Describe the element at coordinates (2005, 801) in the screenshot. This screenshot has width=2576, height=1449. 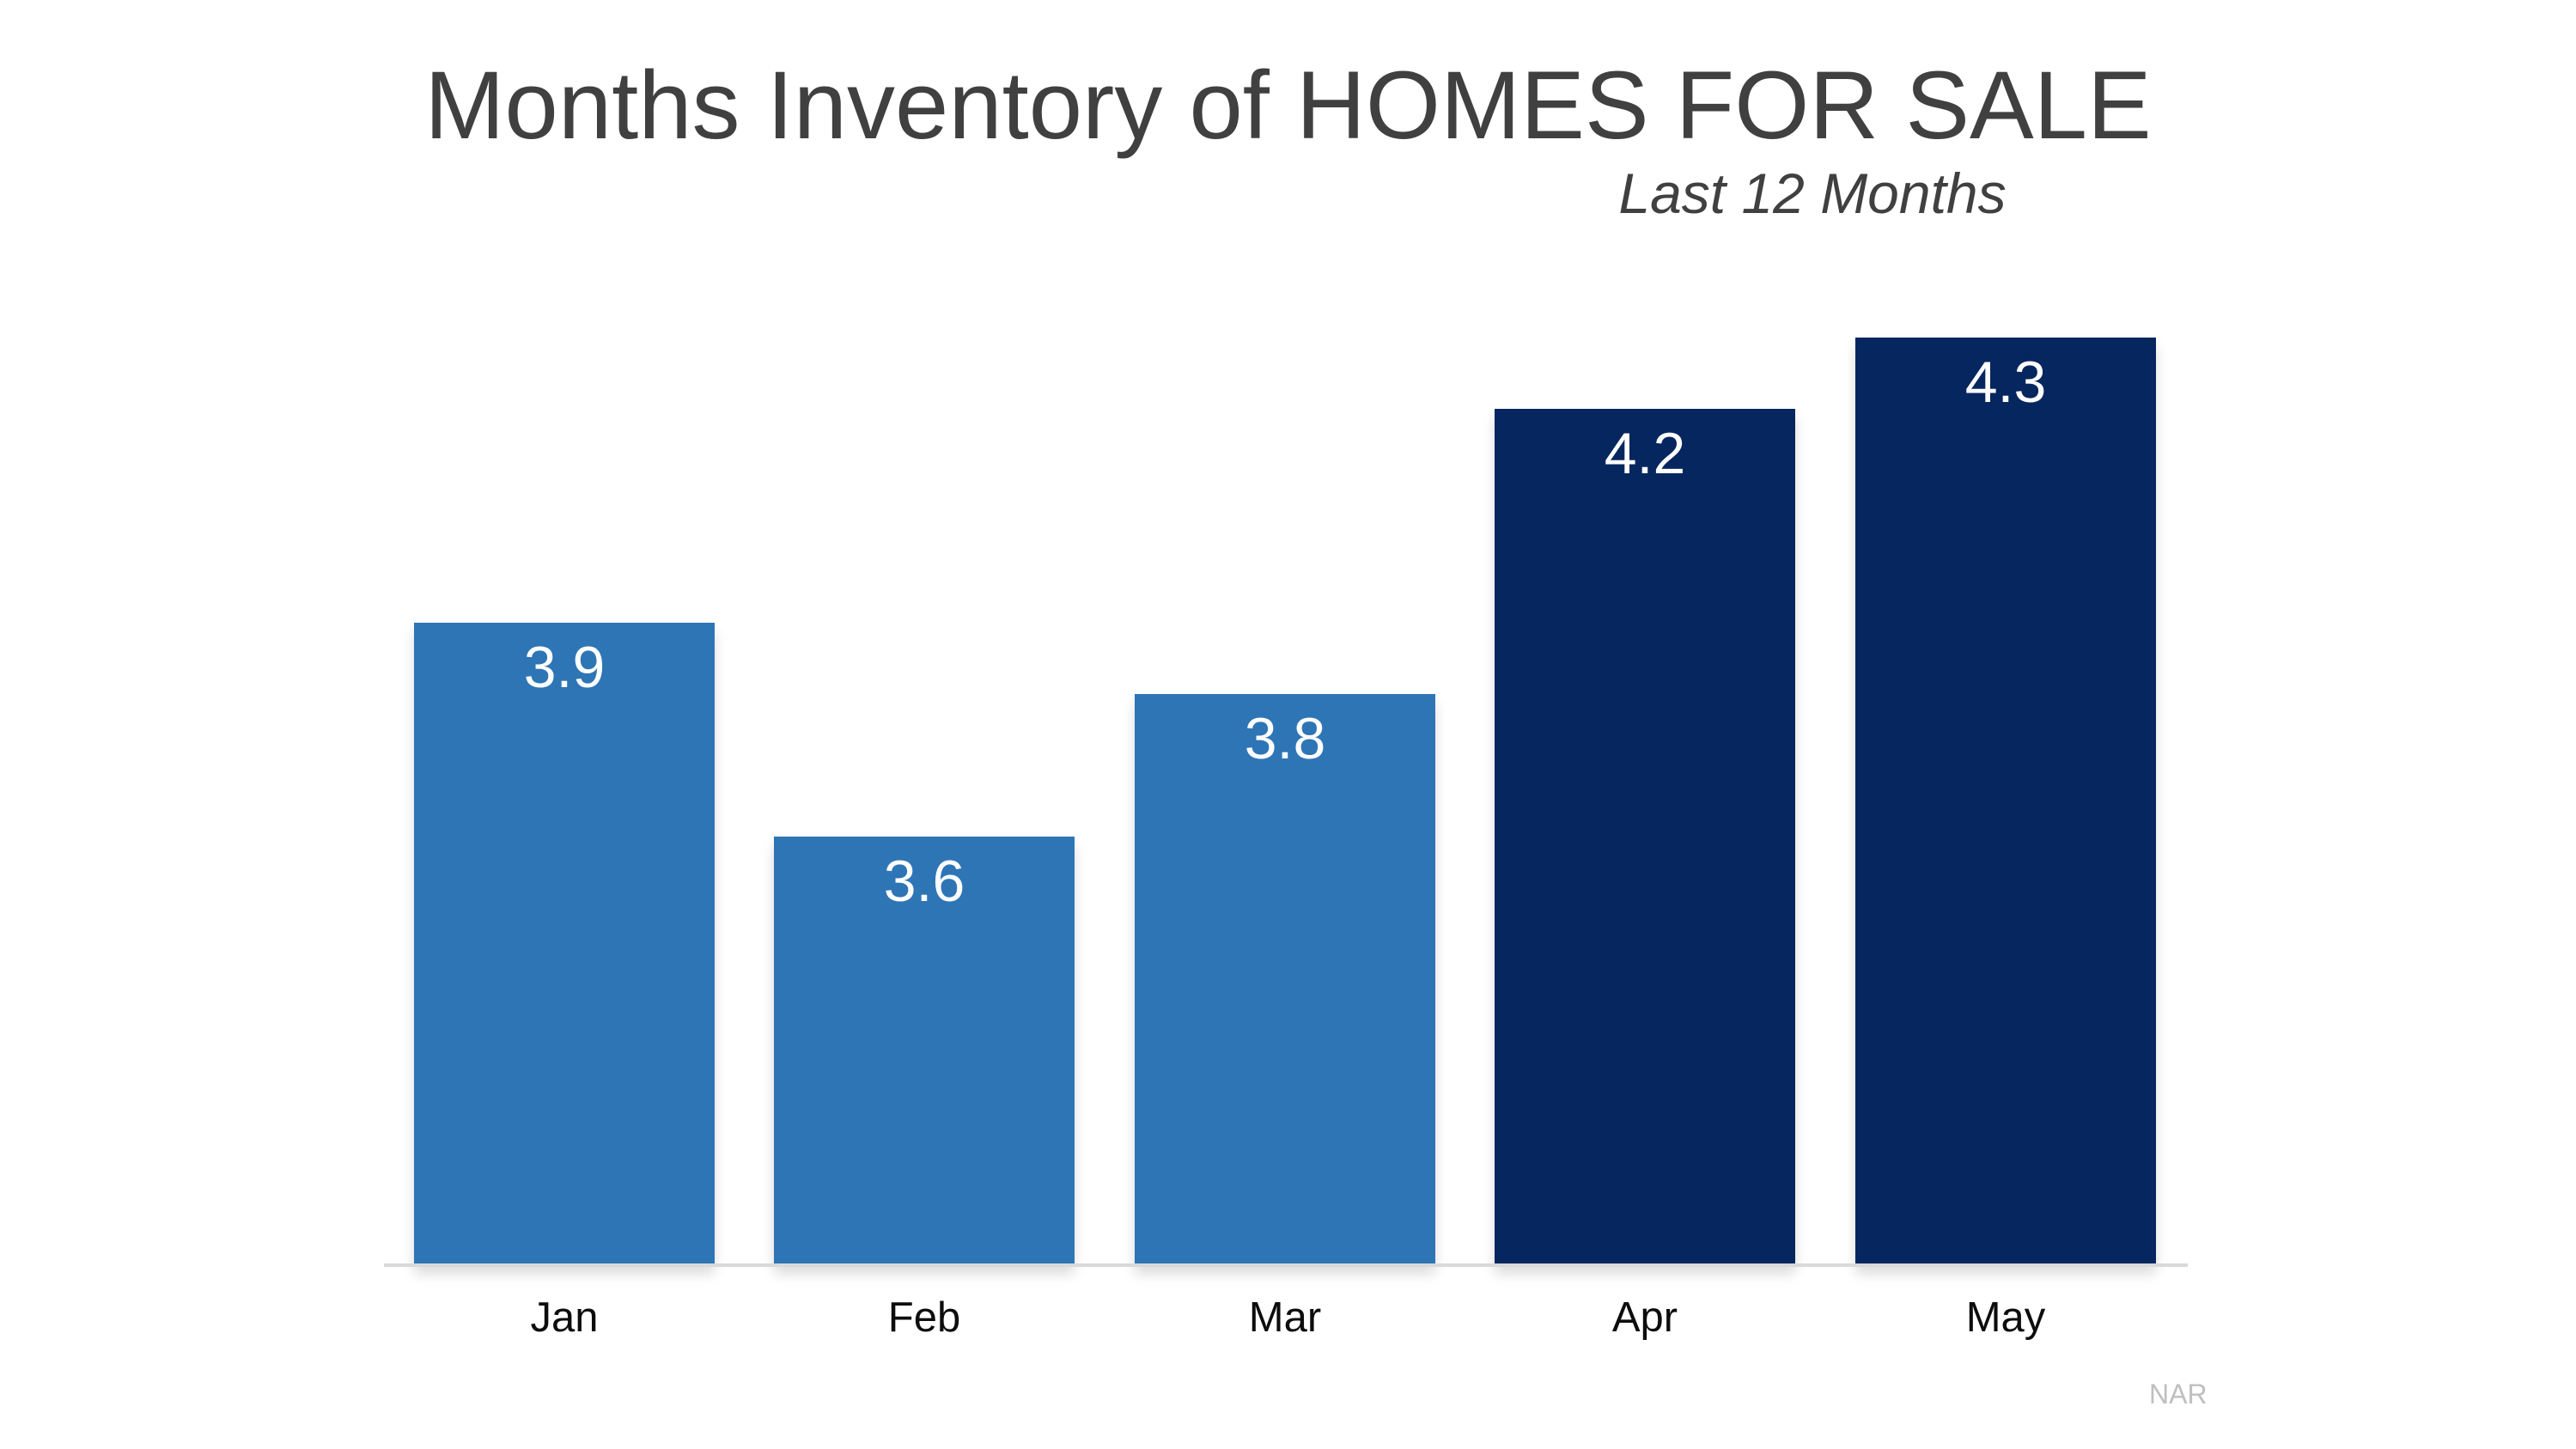
I see `bar-may: 4.3` at that location.